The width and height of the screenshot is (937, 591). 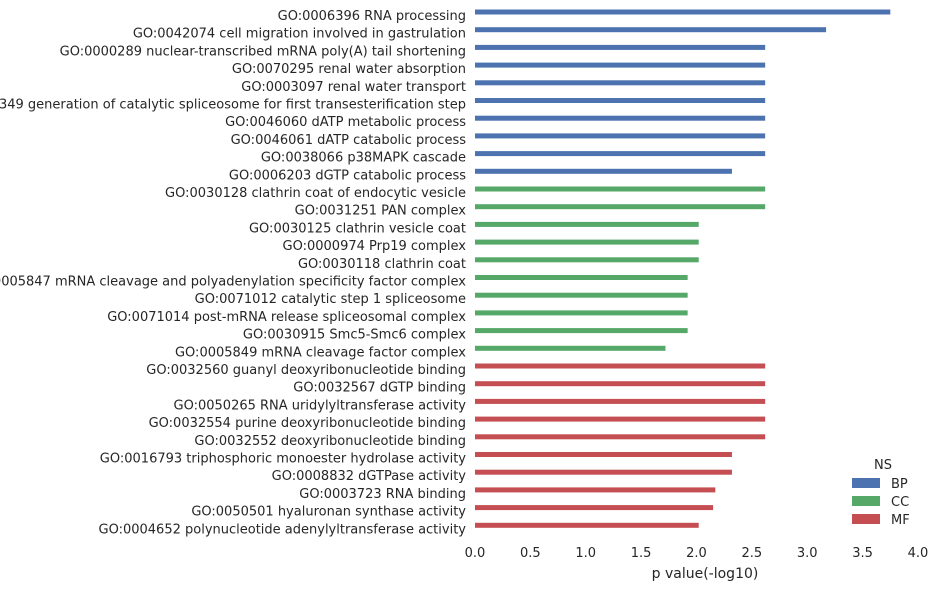 What do you see at coordinates (320, 352) in the screenshot?
I see `category-label: GO:0005849 mRNA cleavage factor complex` at bounding box center [320, 352].